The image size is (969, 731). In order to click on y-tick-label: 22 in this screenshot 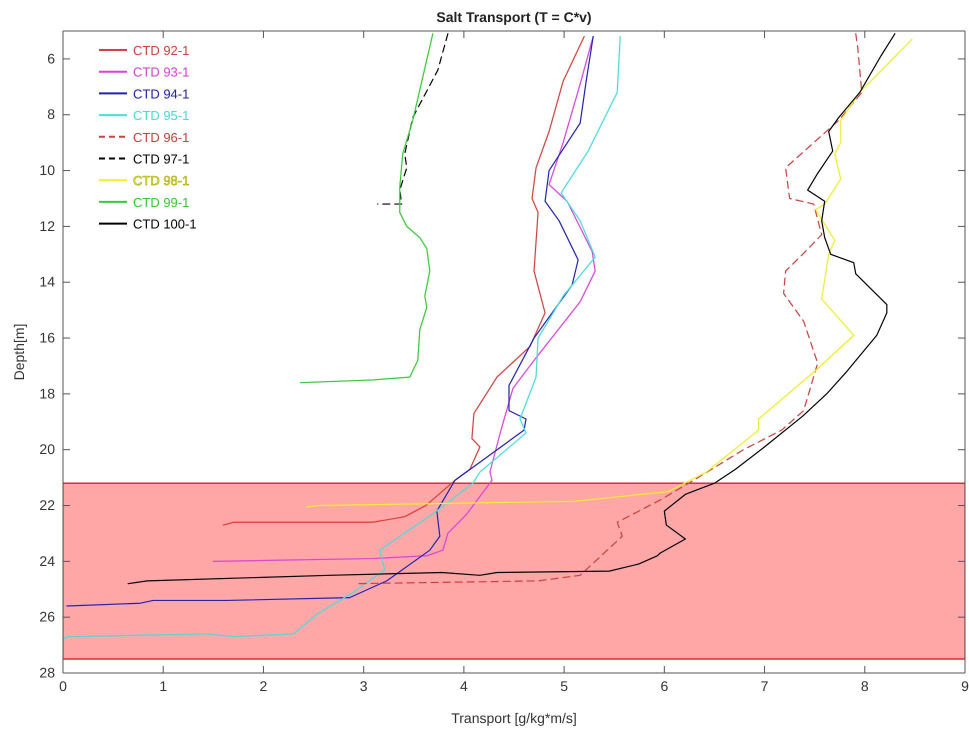, I will do `click(47, 505)`.